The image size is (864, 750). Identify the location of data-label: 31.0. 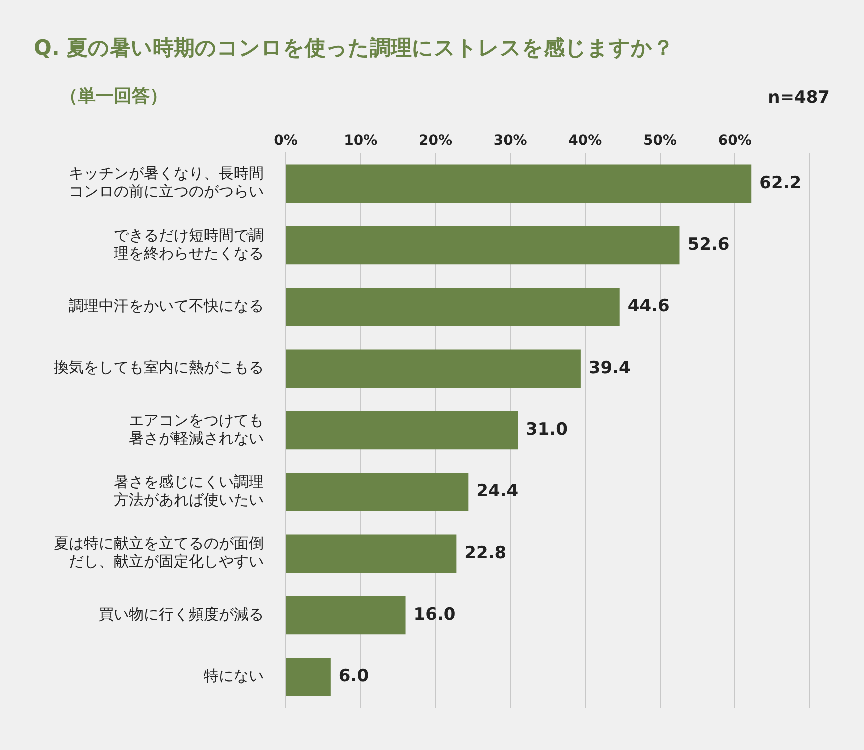
(547, 430).